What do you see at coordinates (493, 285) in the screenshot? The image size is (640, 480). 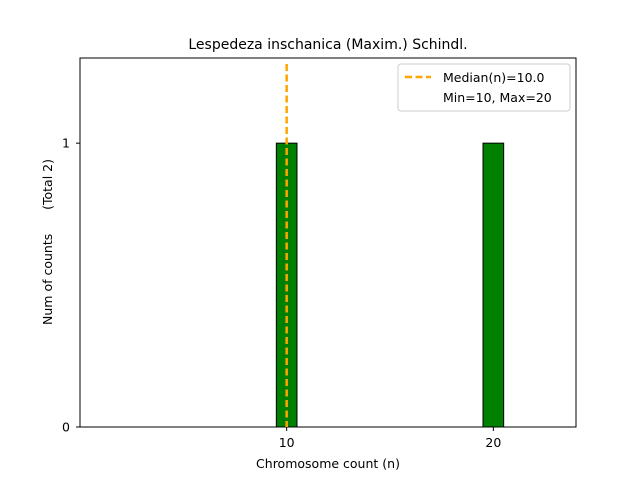 I see `bar` at bounding box center [493, 285].